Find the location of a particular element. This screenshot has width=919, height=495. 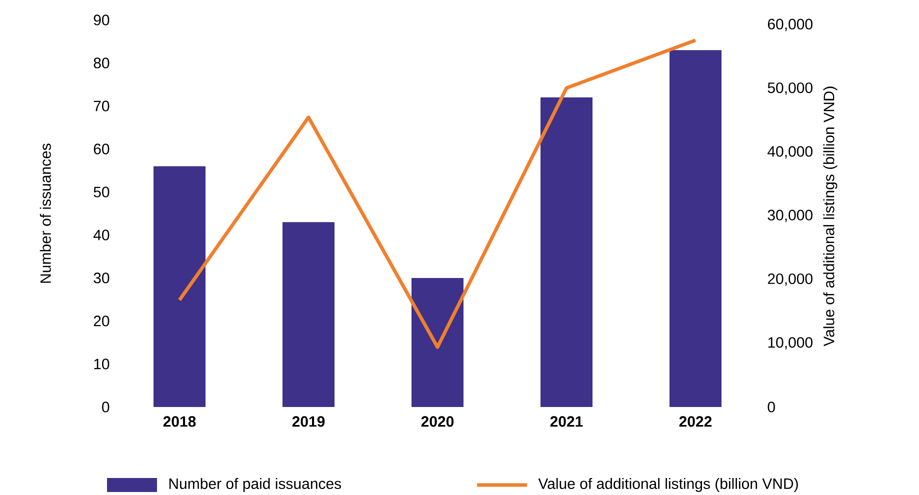

y2-tick-label: 10,000 is located at coordinates (790, 343).